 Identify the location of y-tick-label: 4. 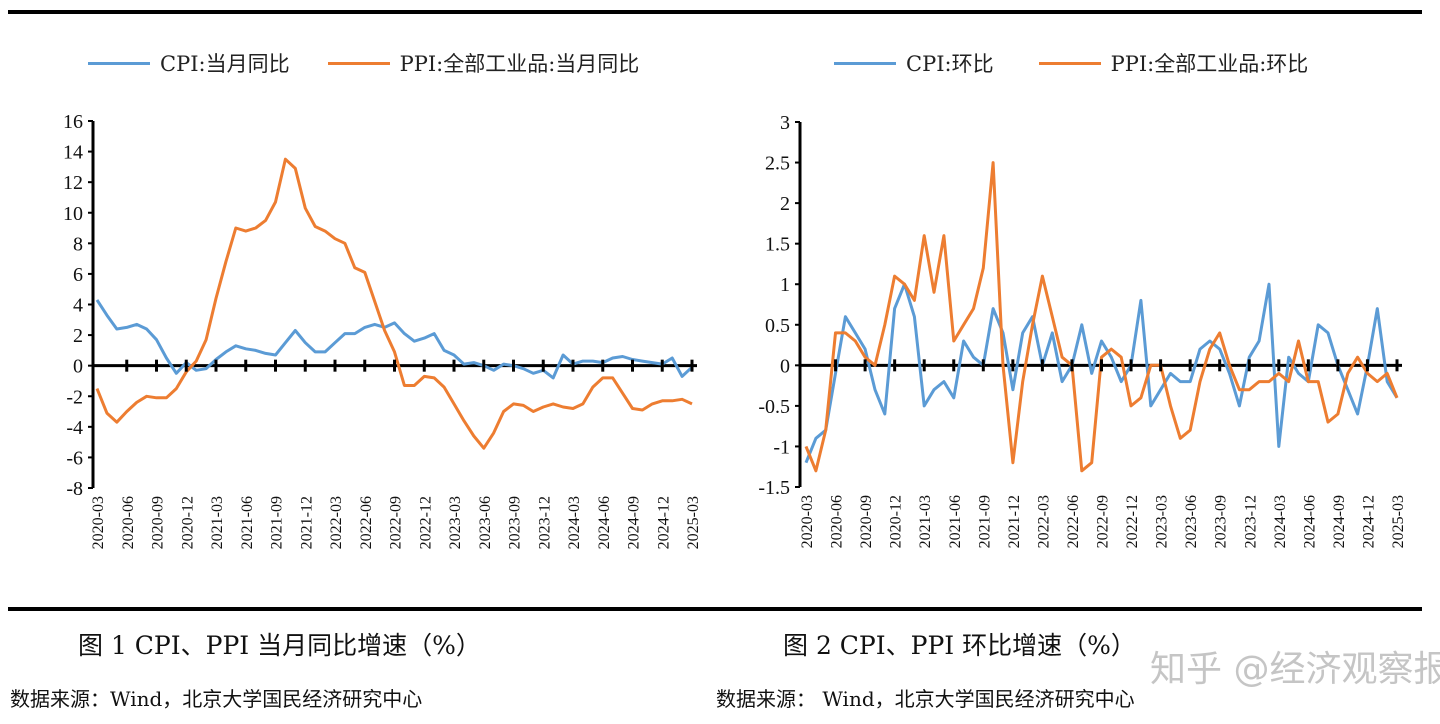
(78, 306).